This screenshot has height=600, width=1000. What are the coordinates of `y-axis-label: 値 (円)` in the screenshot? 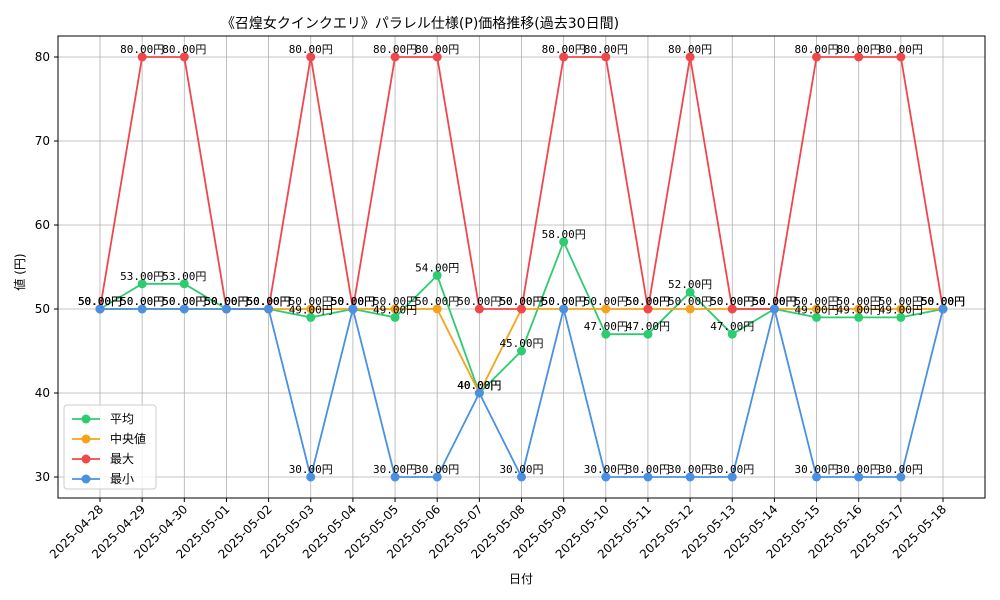 It's located at (19, 271).